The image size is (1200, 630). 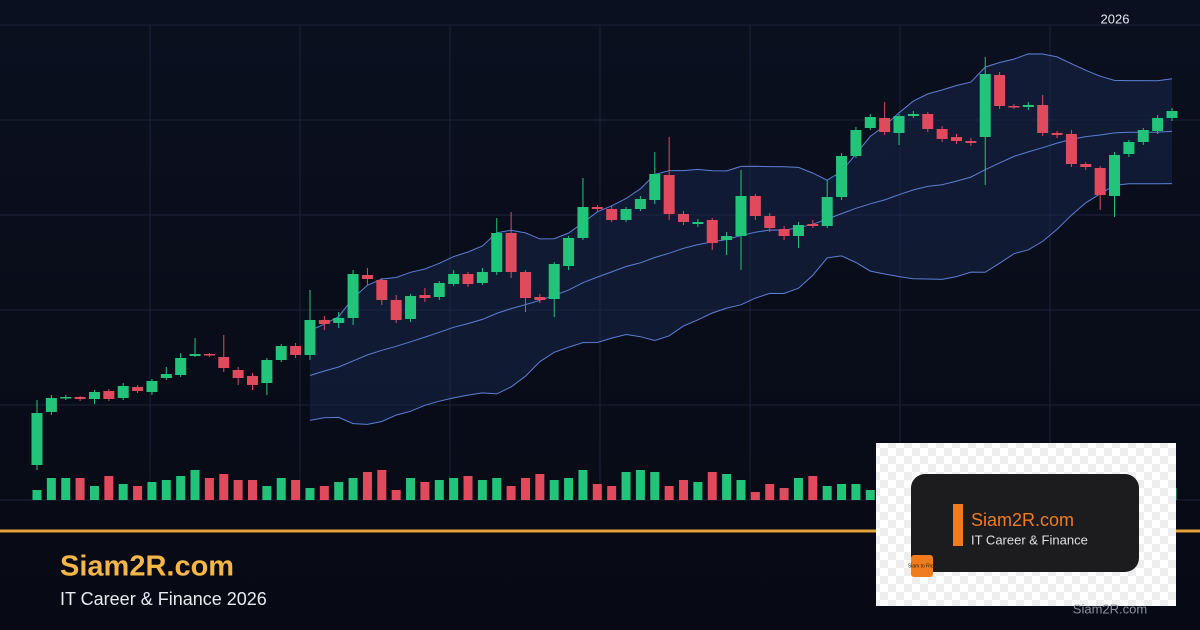 What do you see at coordinates (1022, 520) in the screenshot?
I see `logo-title: Siam2R.com` at bounding box center [1022, 520].